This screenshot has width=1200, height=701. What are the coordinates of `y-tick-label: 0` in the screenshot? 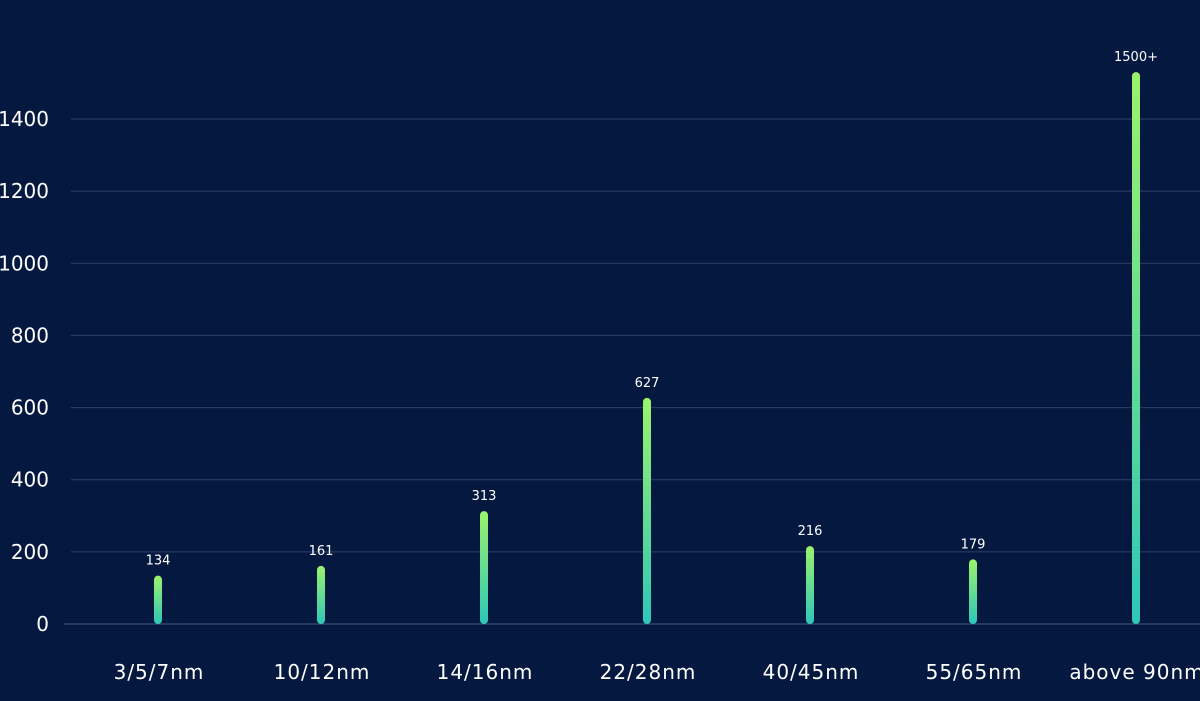 It's located at (42, 624).